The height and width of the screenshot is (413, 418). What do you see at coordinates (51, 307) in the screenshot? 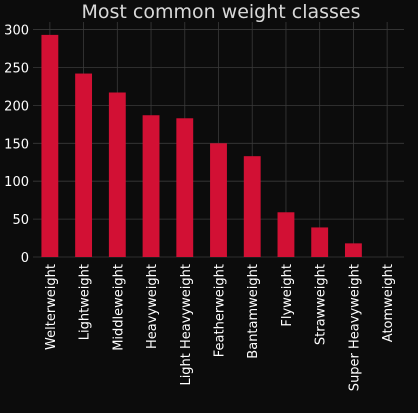
I see `x-tick-label: Welterweight` at bounding box center [51, 307].